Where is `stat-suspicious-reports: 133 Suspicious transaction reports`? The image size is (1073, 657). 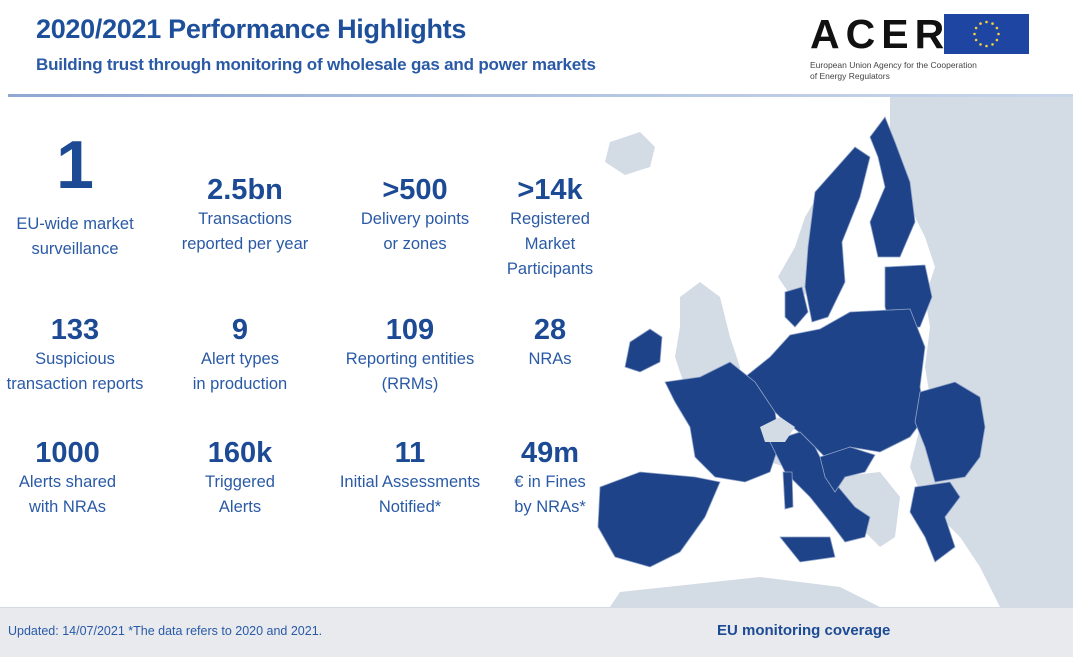
stat-suspicious-reports: 133 Suspicious transaction reports is located at coordinates (80, 355).